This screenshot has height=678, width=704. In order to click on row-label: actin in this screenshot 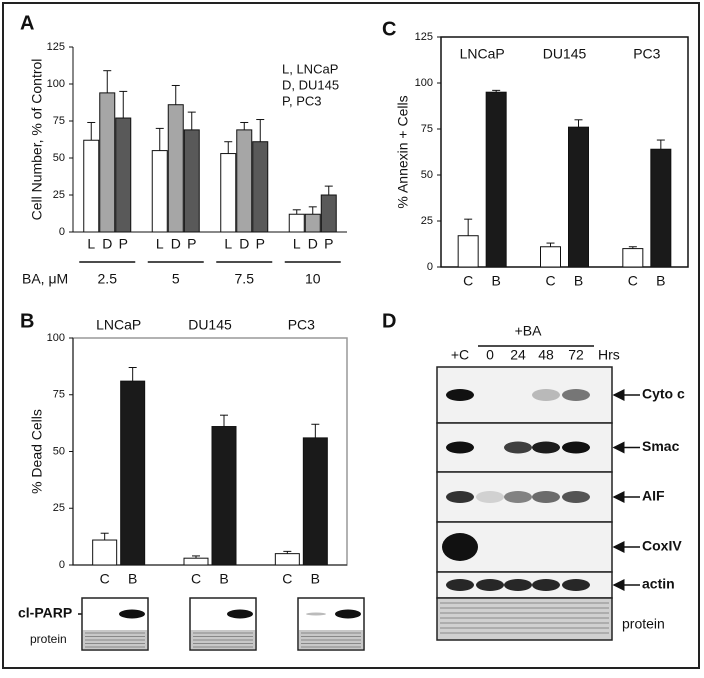, I will do `click(658, 584)`.